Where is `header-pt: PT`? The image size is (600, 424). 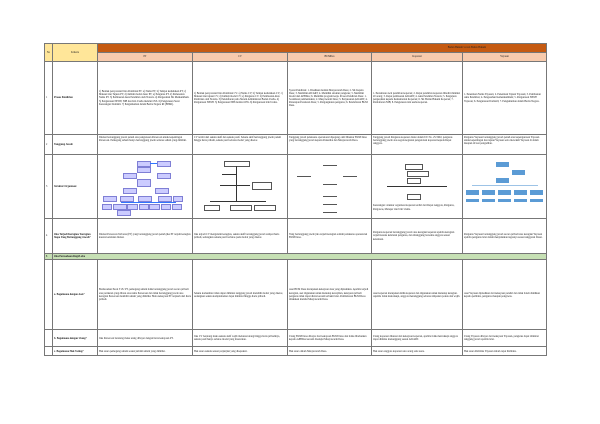 header-pt: PT is located at coordinates (145, 57).